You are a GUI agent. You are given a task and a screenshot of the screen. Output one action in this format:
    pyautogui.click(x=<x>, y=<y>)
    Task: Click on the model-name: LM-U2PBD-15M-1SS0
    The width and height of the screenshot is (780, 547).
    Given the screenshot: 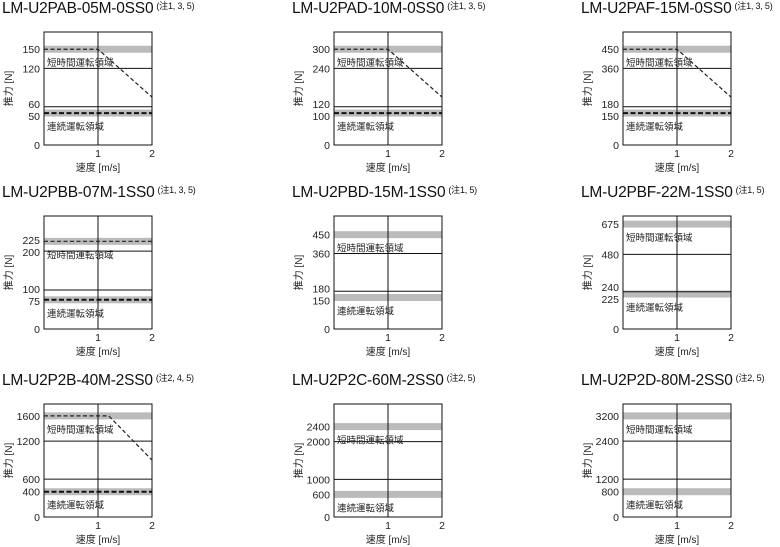 What is the action you would take?
    pyautogui.click(x=369, y=192)
    